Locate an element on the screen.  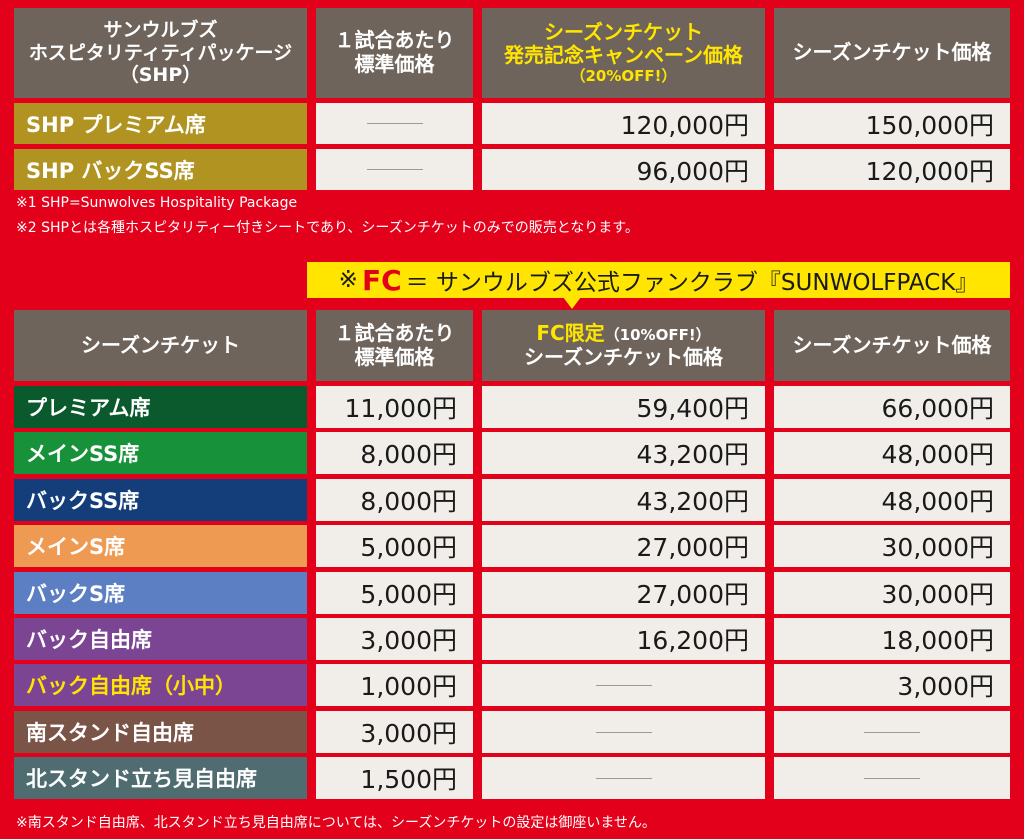
shp-header-package-line2: ホスピタリティティパッケージ is located at coordinates (160, 52).